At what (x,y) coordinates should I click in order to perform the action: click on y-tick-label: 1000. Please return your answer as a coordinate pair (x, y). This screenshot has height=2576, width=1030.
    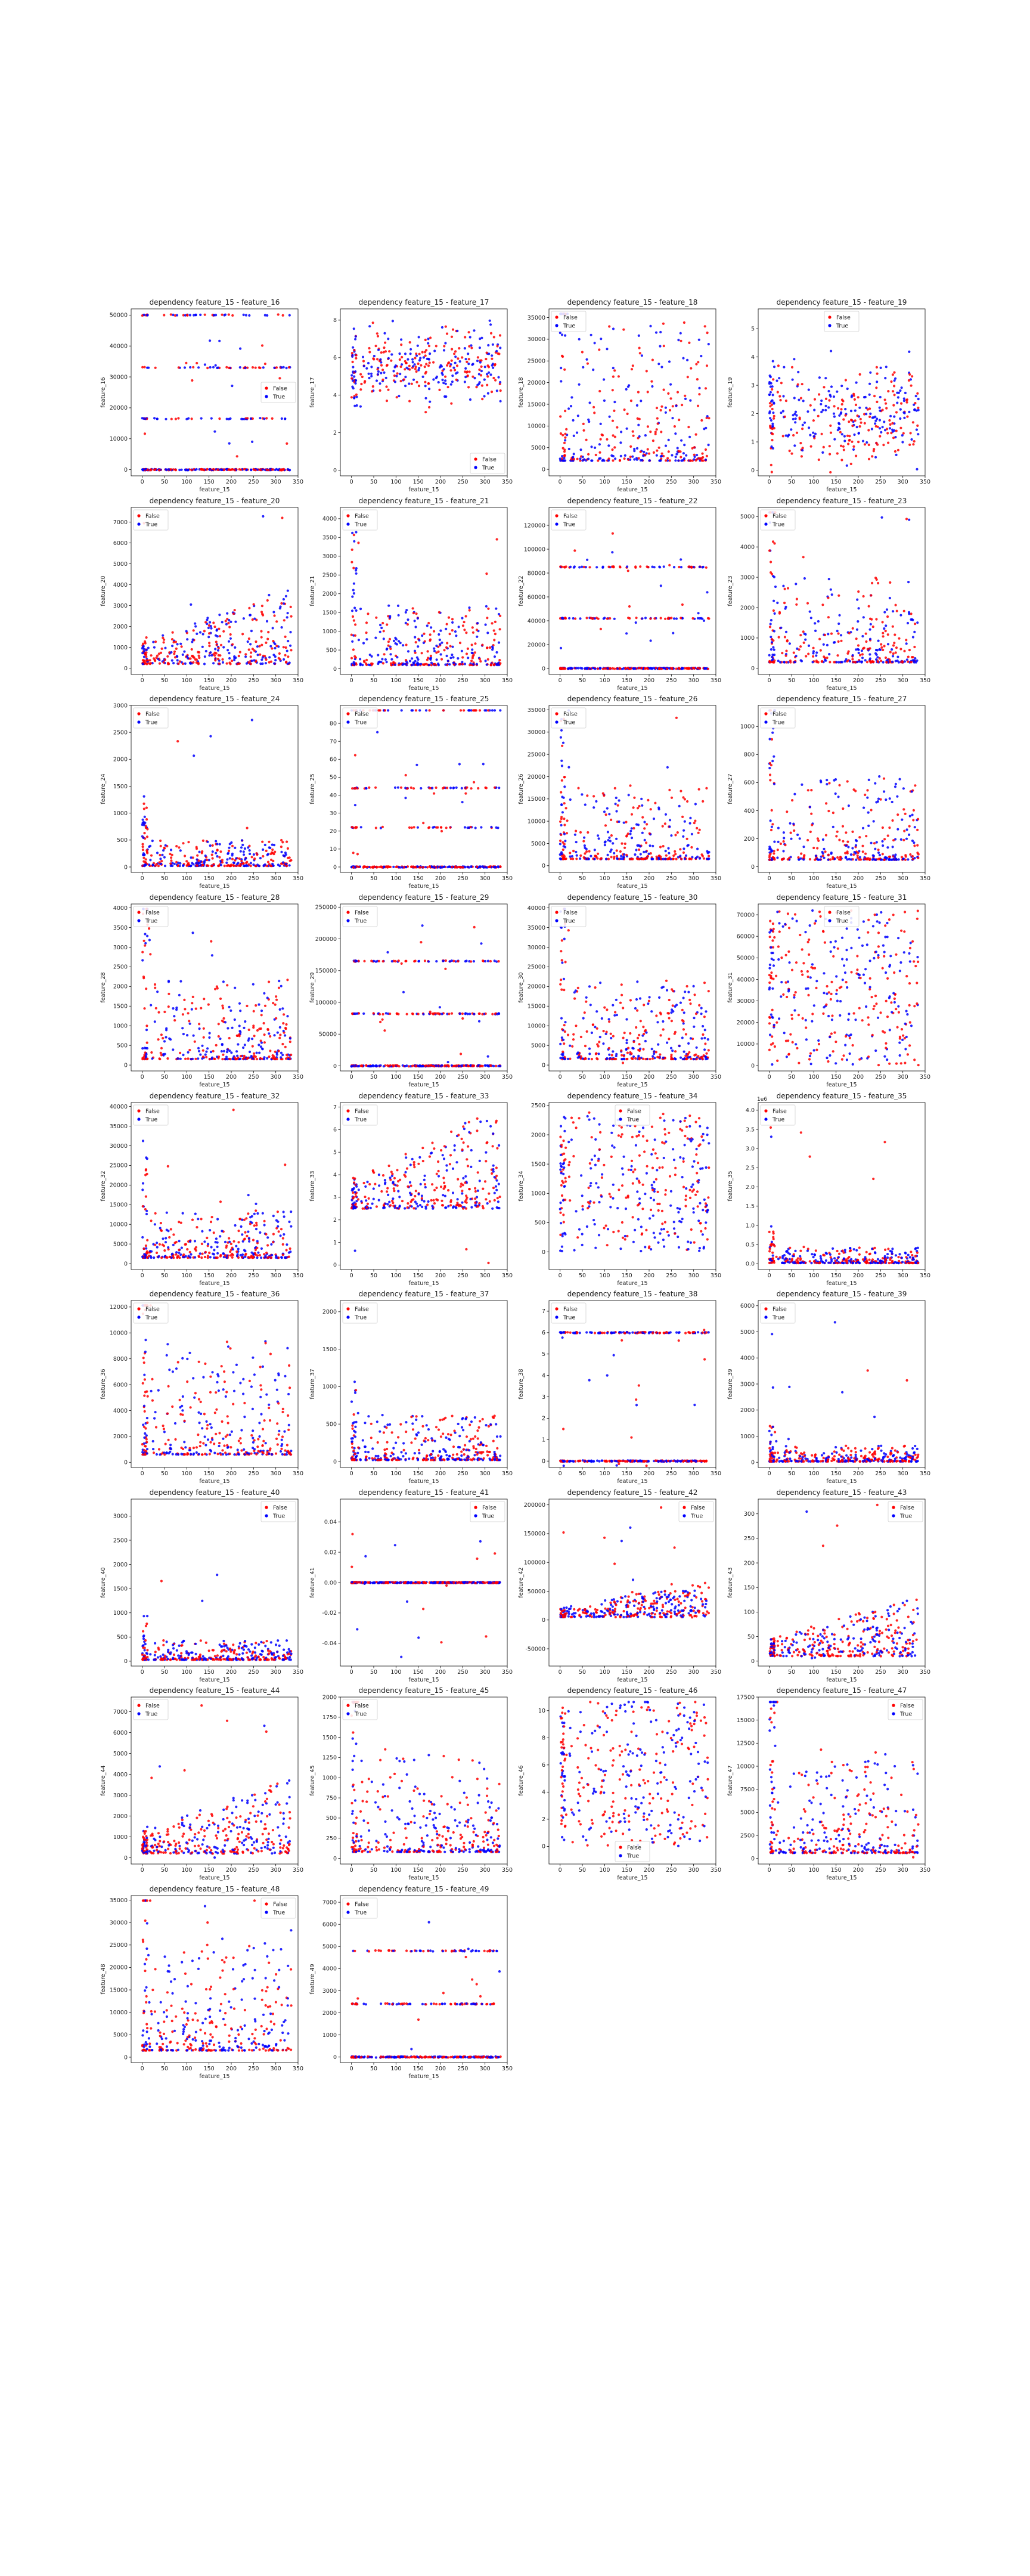
    Looking at the image, I should click on (120, 648).